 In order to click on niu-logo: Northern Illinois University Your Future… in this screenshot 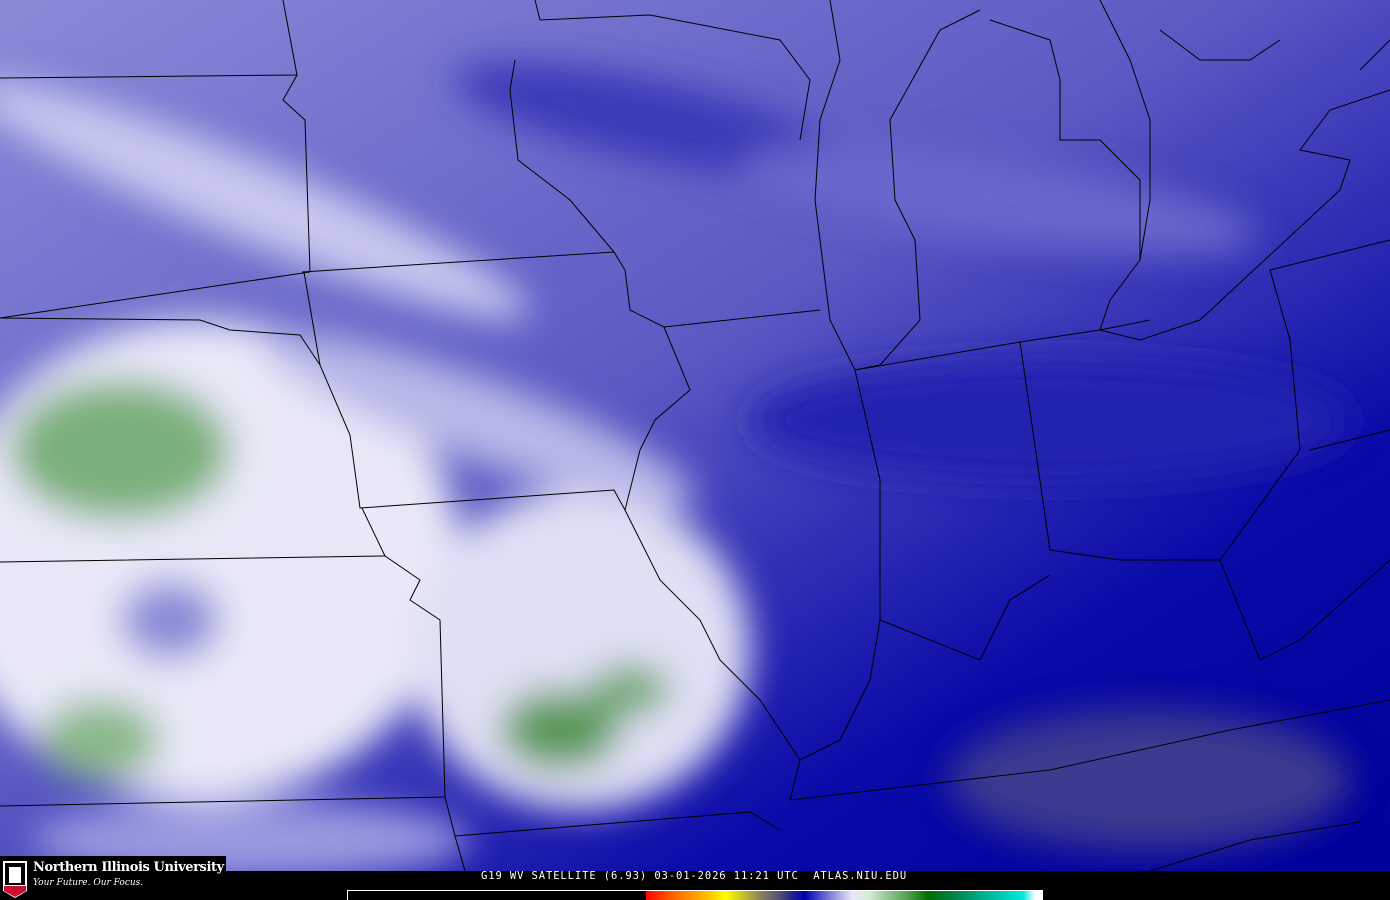, I will do `click(113, 878)`.